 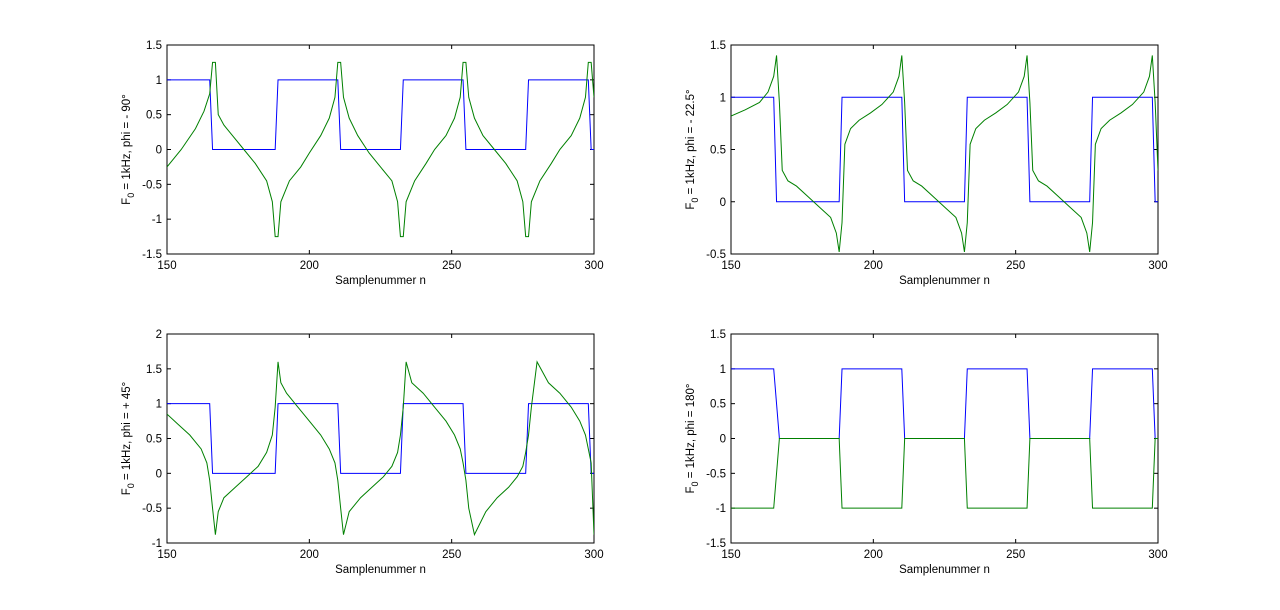 I want to click on y-axis-label: F0 = 1kHz, phi = - 22.5°, so click(x=692, y=149).